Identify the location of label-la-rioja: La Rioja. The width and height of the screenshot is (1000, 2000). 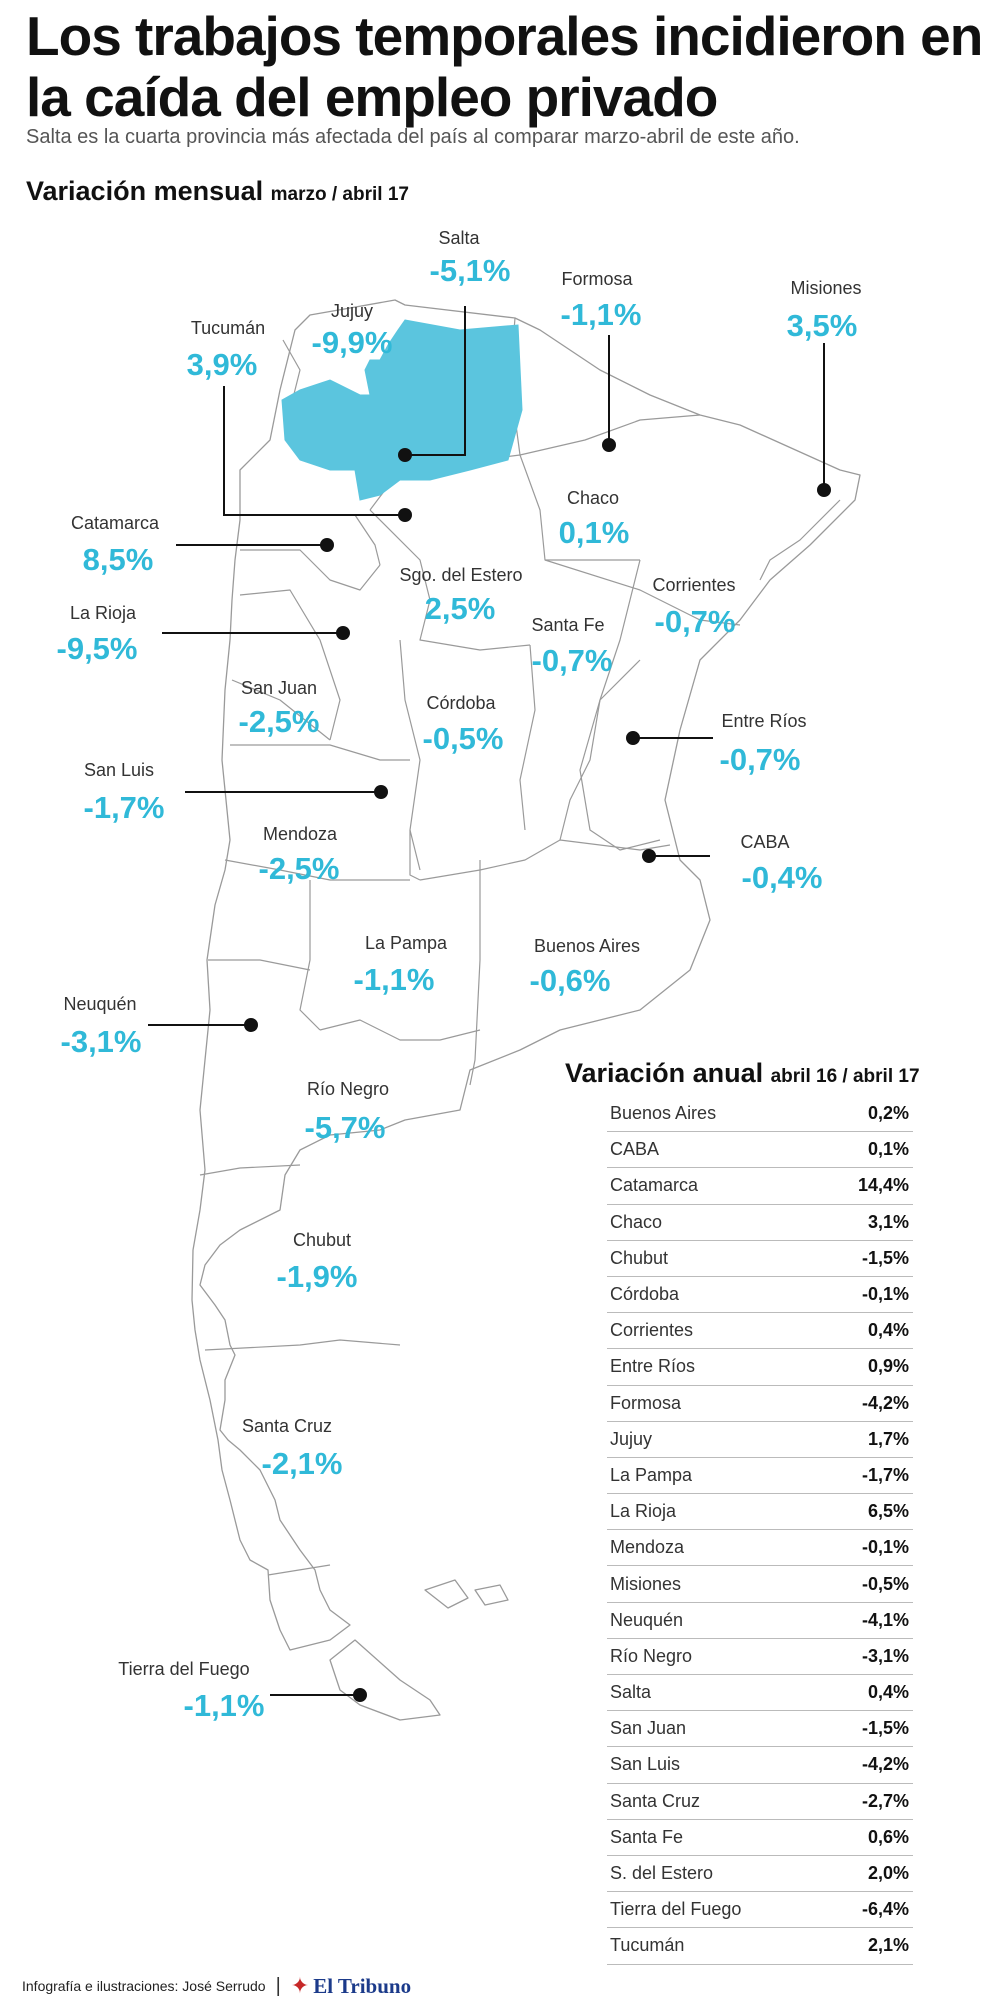
(103, 613).